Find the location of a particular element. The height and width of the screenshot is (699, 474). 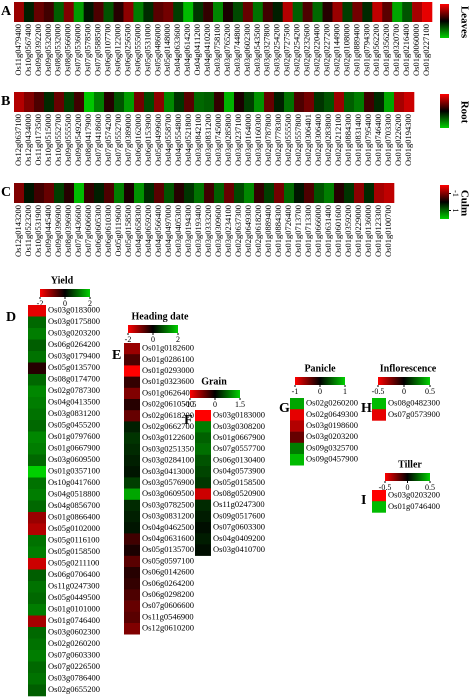

gene-label: Os04g0658300 is located at coordinates (138, 231).